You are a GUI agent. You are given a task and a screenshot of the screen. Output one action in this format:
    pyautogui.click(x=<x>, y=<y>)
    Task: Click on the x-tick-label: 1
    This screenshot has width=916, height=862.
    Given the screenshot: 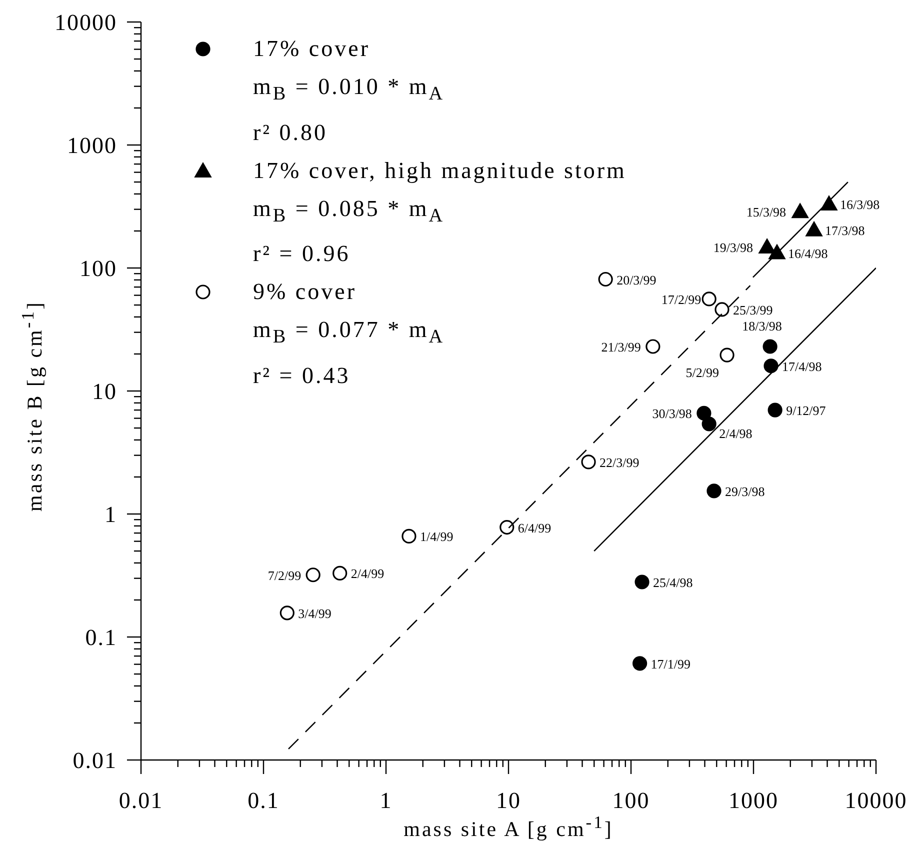 What is the action you would take?
    pyautogui.click(x=386, y=800)
    